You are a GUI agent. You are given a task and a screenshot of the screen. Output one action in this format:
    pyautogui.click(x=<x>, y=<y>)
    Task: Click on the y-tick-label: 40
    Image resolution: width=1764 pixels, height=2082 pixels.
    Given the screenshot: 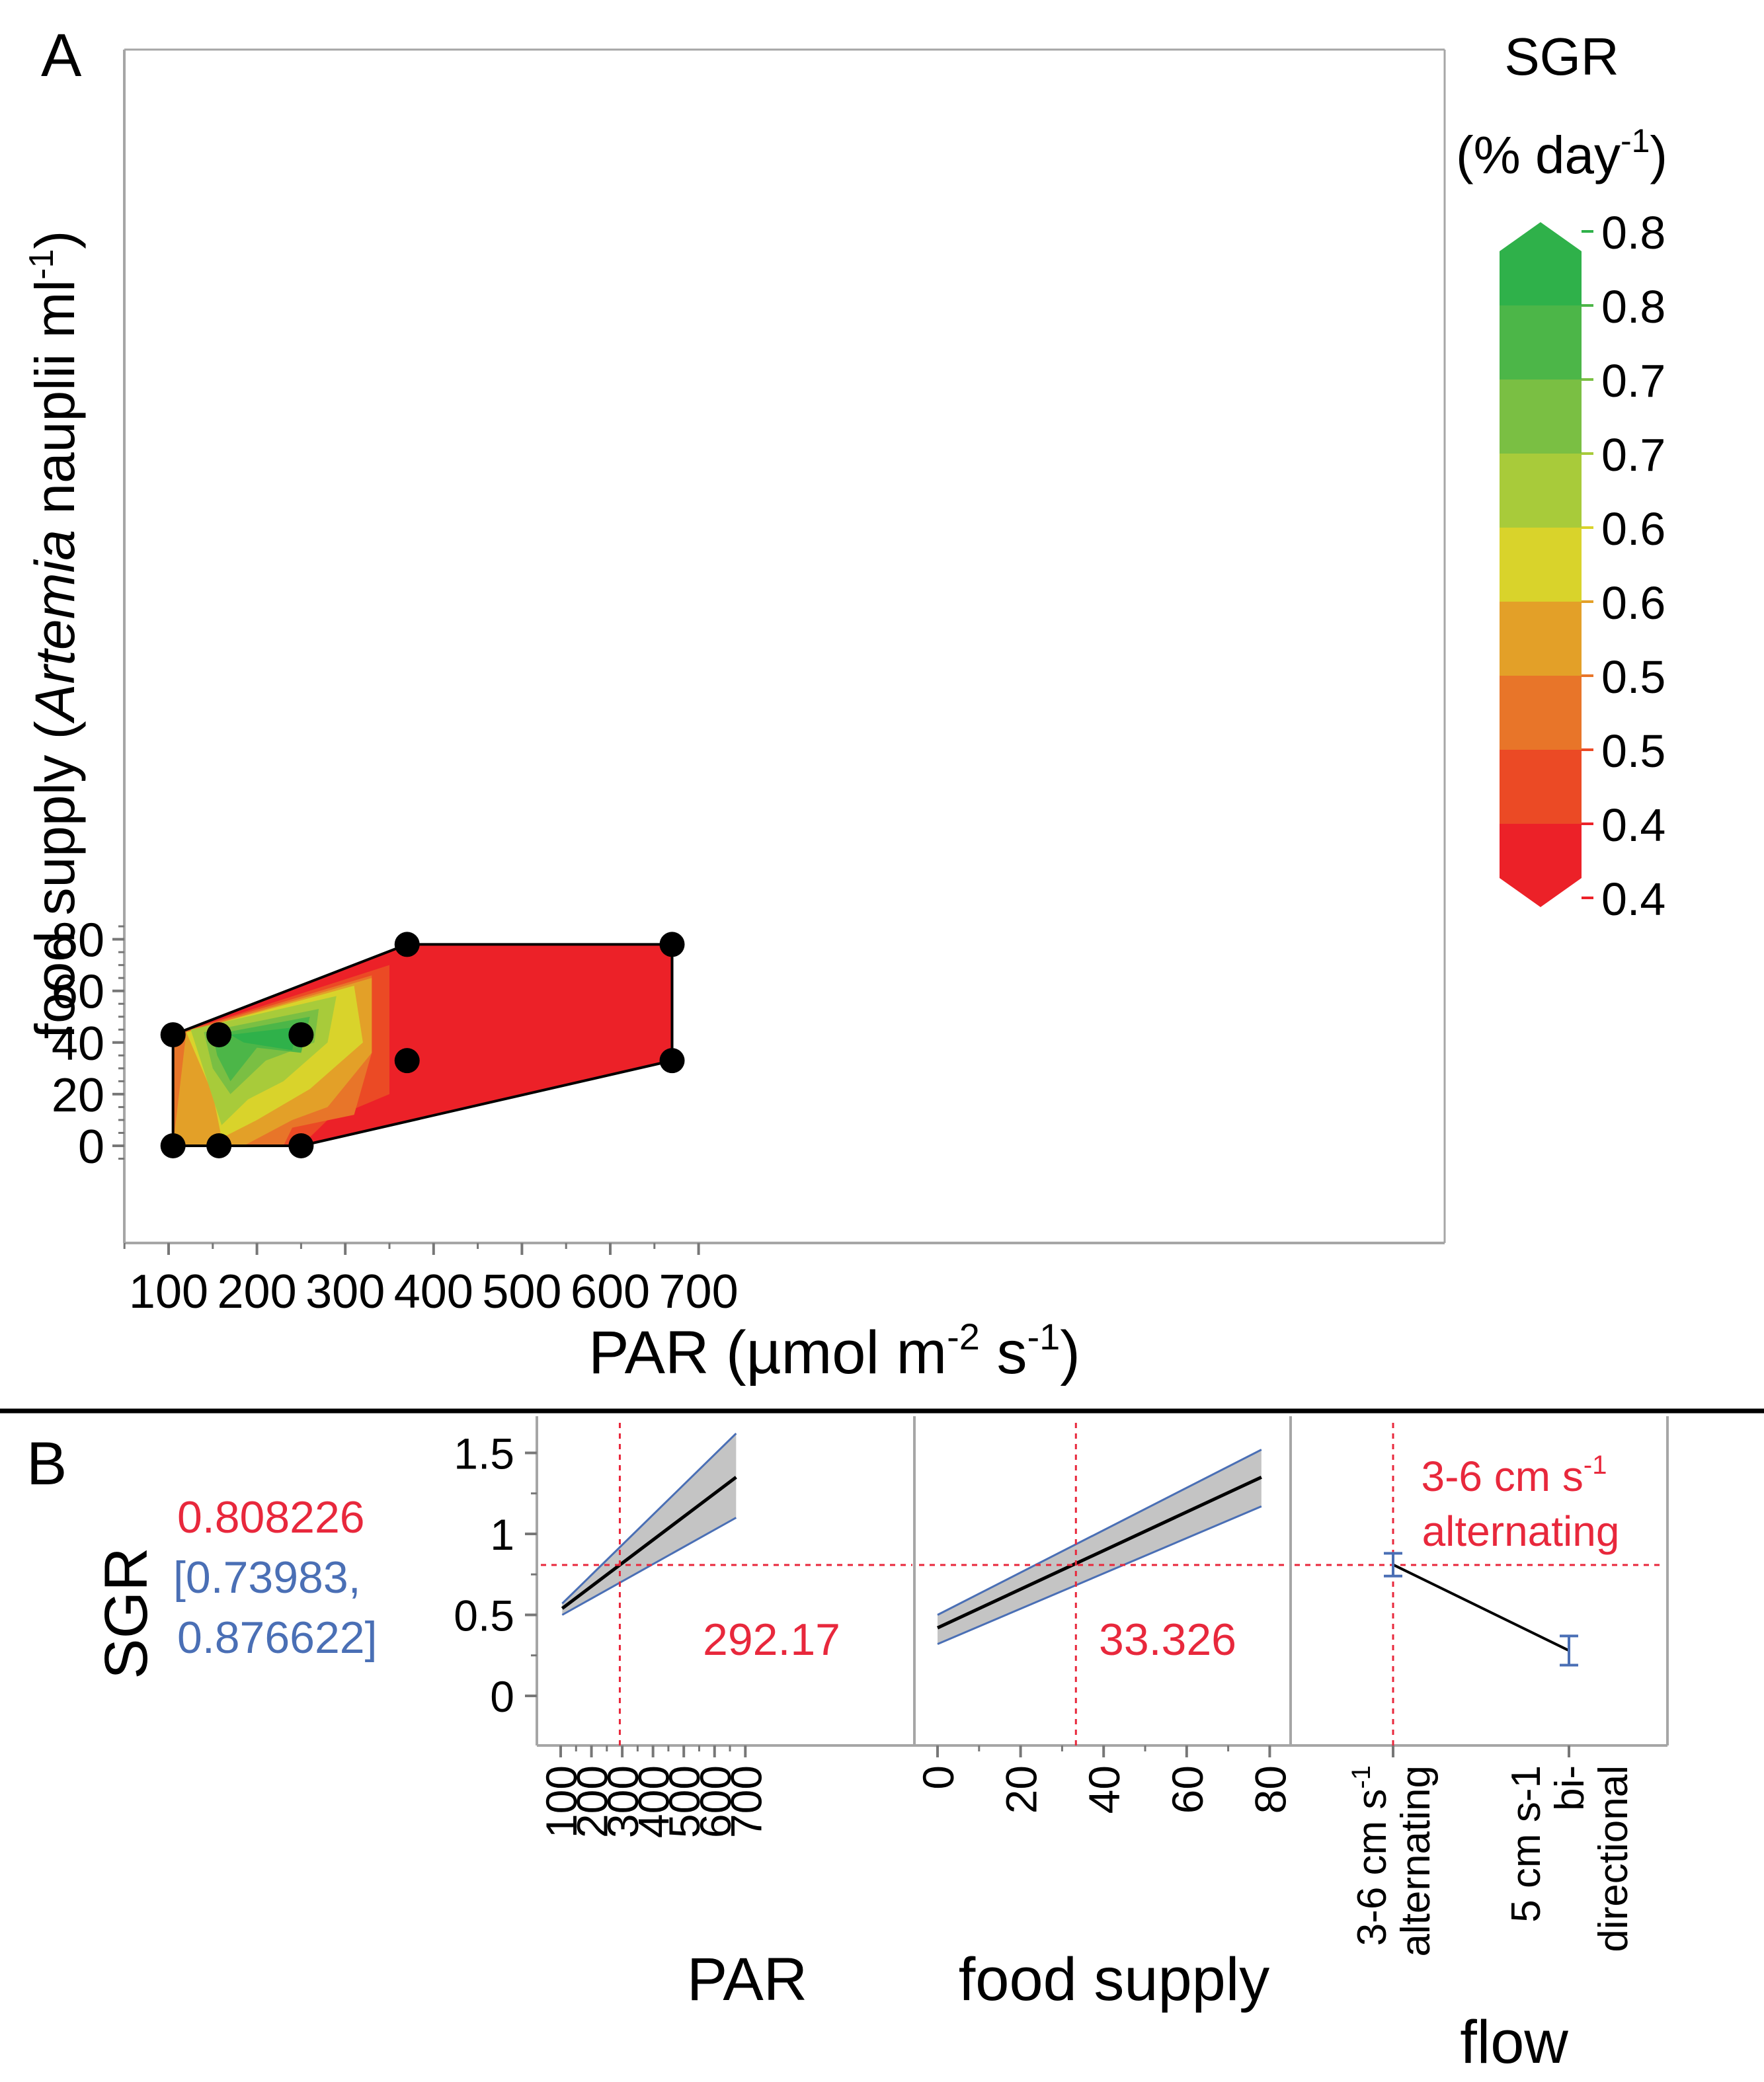 What is the action you would take?
    pyautogui.click(x=78, y=1044)
    